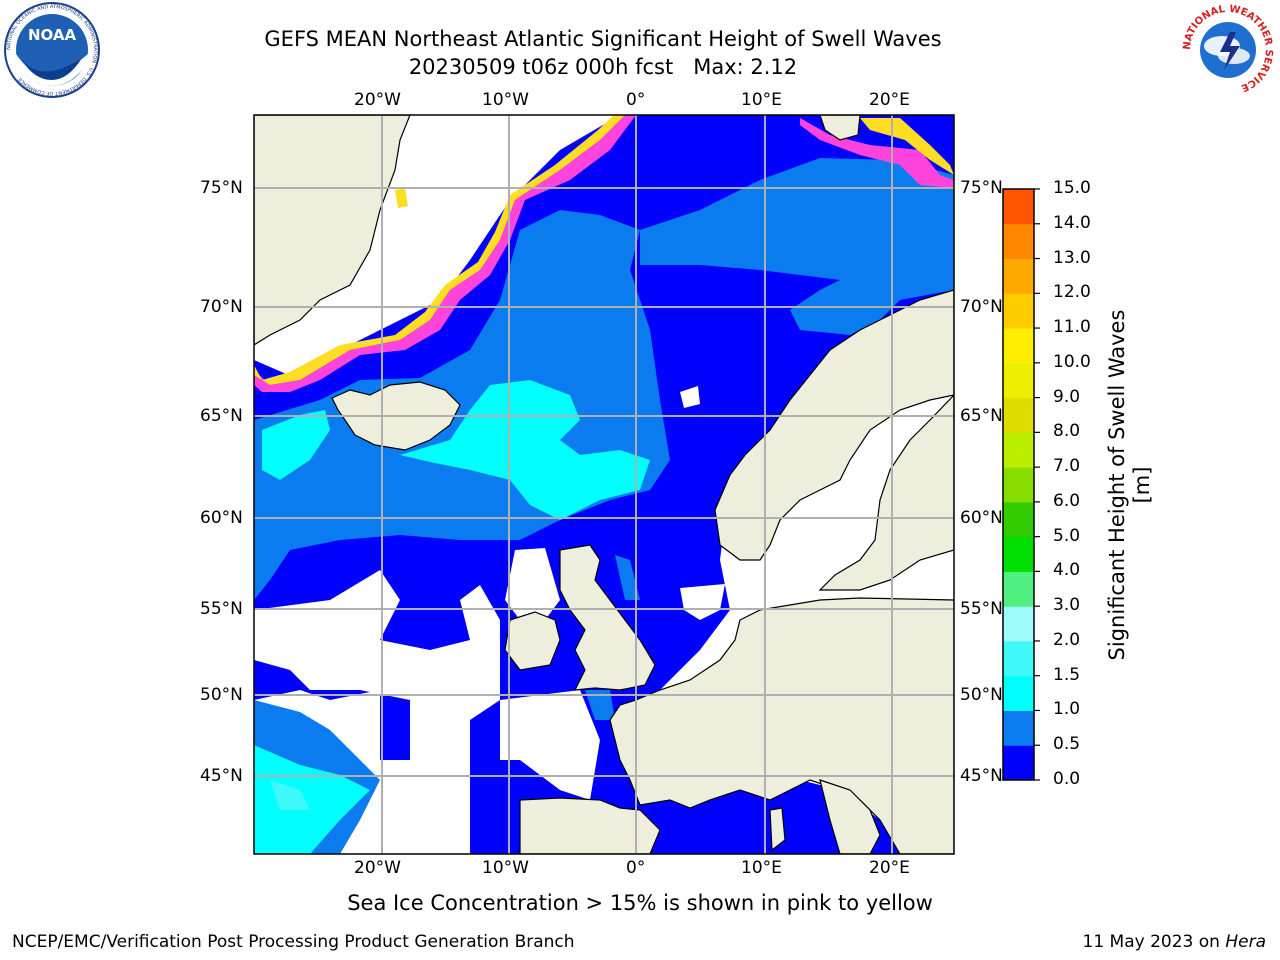 Image resolution: width=1280 pixels, height=960 pixels. I want to click on land-svalbard, so click(840, 128).